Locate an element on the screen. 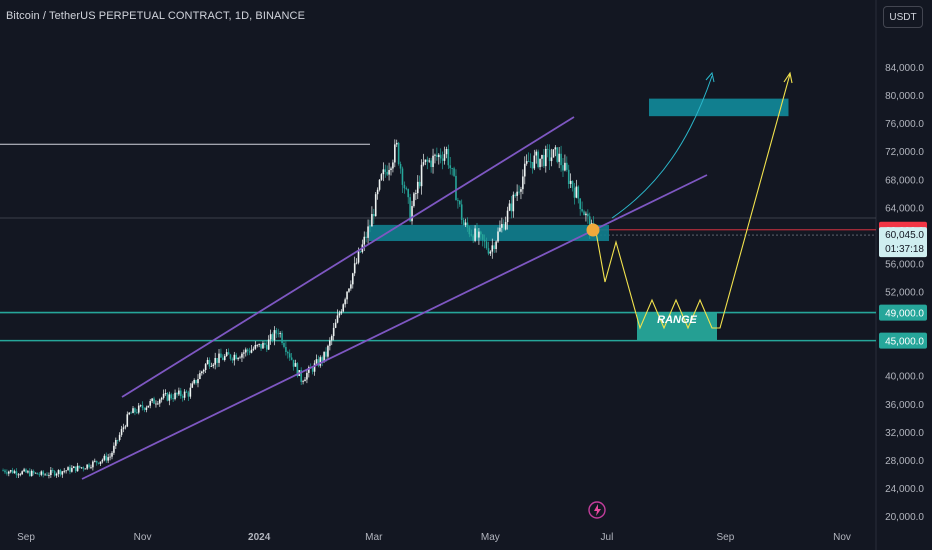 The width and height of the screenshot is (932, 550). event-lightning-icon is located at coordinates (597, 510).